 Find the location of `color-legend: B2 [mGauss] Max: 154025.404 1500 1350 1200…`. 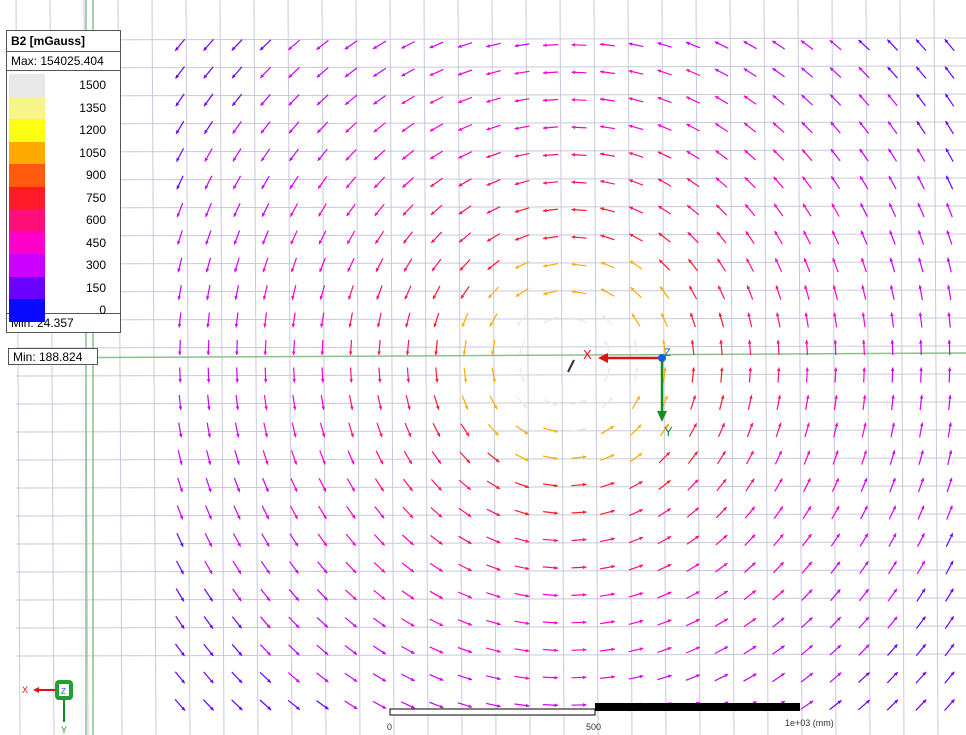

color-legend: B2 [mGauss] Max: 154025.404 1500 1350 1200… is located at coordinates (63, 181).